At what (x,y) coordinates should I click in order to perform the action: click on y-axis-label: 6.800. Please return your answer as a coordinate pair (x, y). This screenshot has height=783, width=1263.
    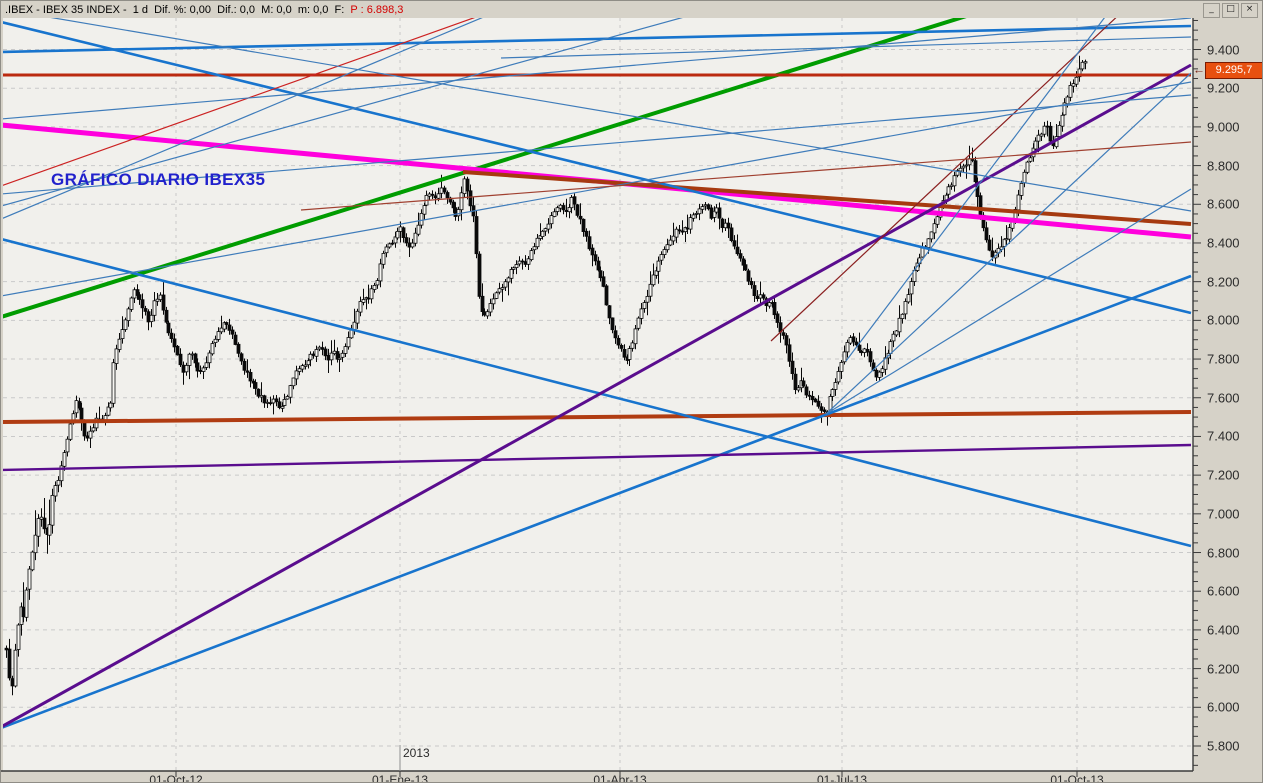
    Looking at the image, I should click on (1223, 553).